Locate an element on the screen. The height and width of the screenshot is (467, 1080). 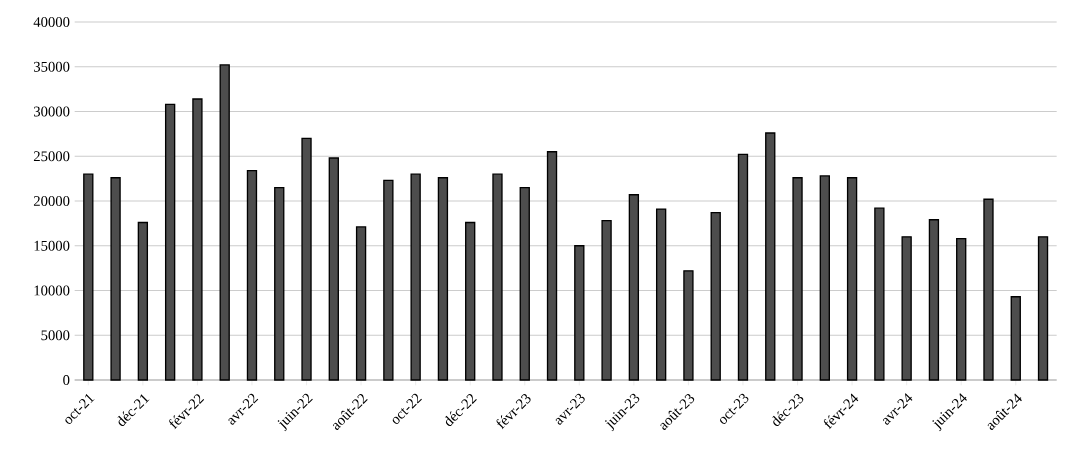
y-tick-label: 5000 is located at coordinates (55, 335).